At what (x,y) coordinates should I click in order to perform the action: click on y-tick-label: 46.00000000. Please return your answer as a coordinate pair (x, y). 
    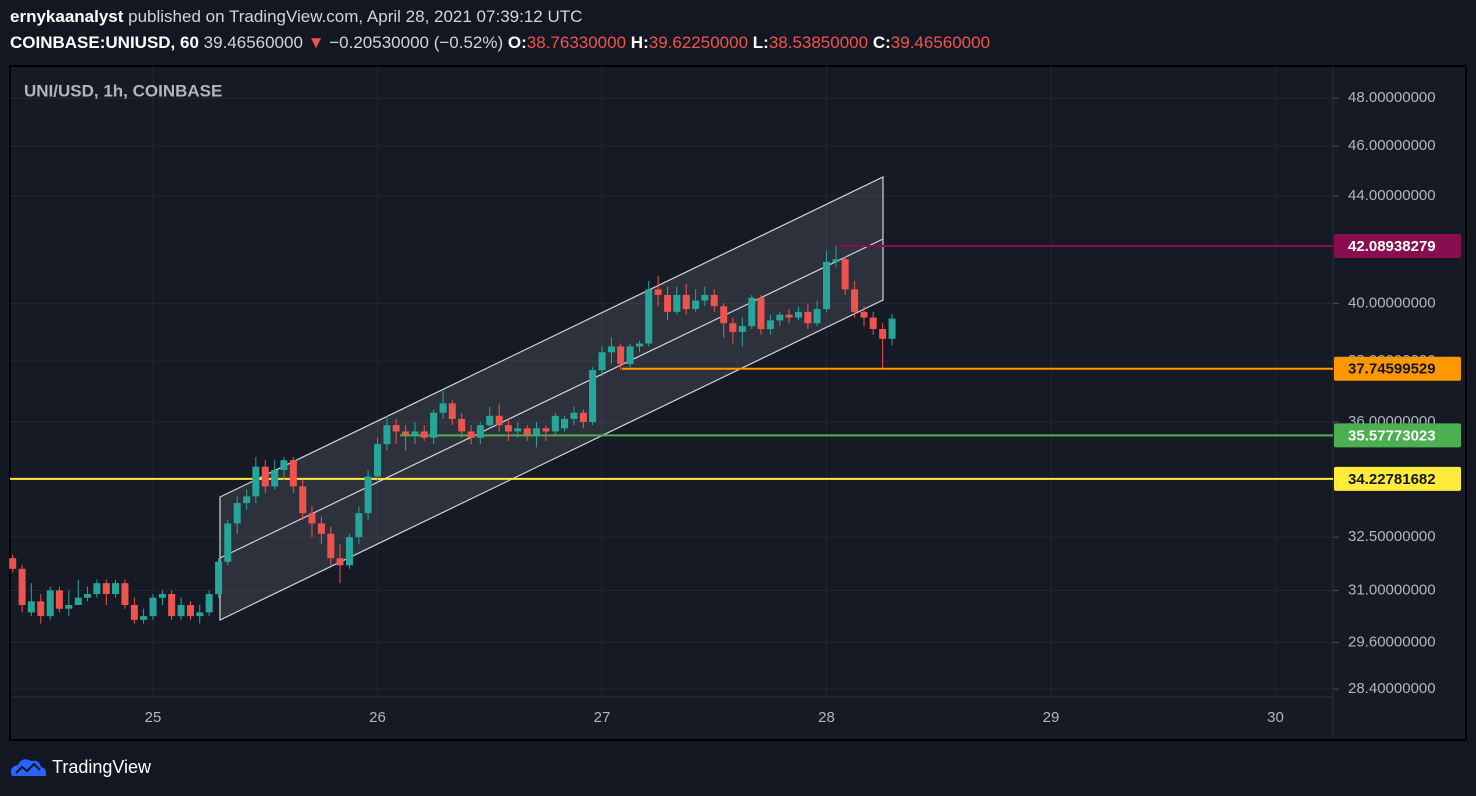
    Looking at the image, I should click on (1392, 145).